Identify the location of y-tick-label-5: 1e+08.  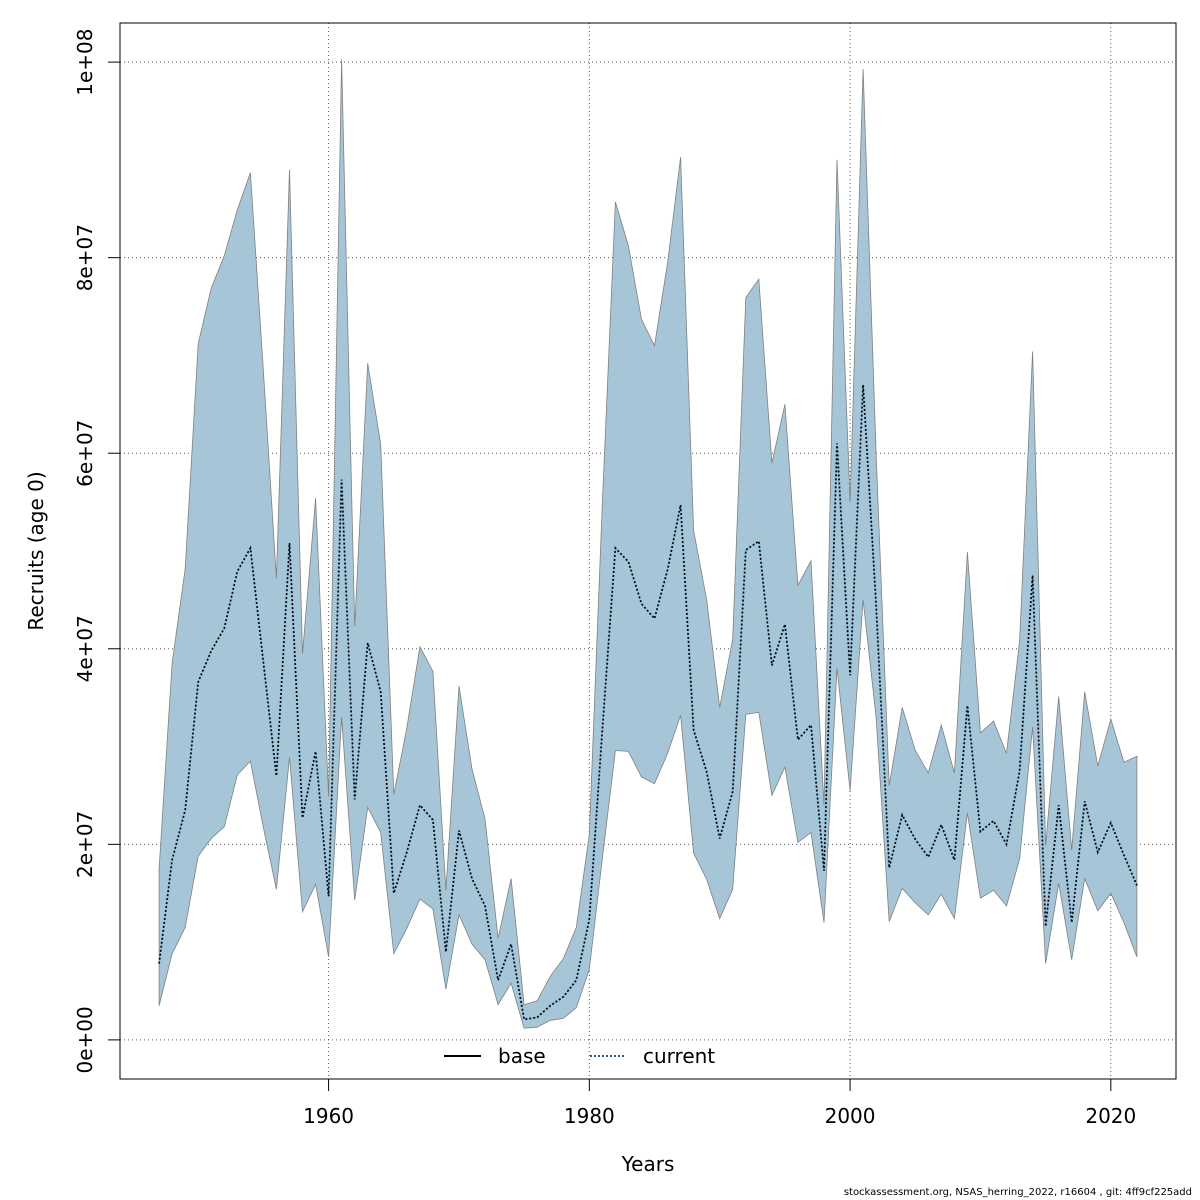
(85, 61).